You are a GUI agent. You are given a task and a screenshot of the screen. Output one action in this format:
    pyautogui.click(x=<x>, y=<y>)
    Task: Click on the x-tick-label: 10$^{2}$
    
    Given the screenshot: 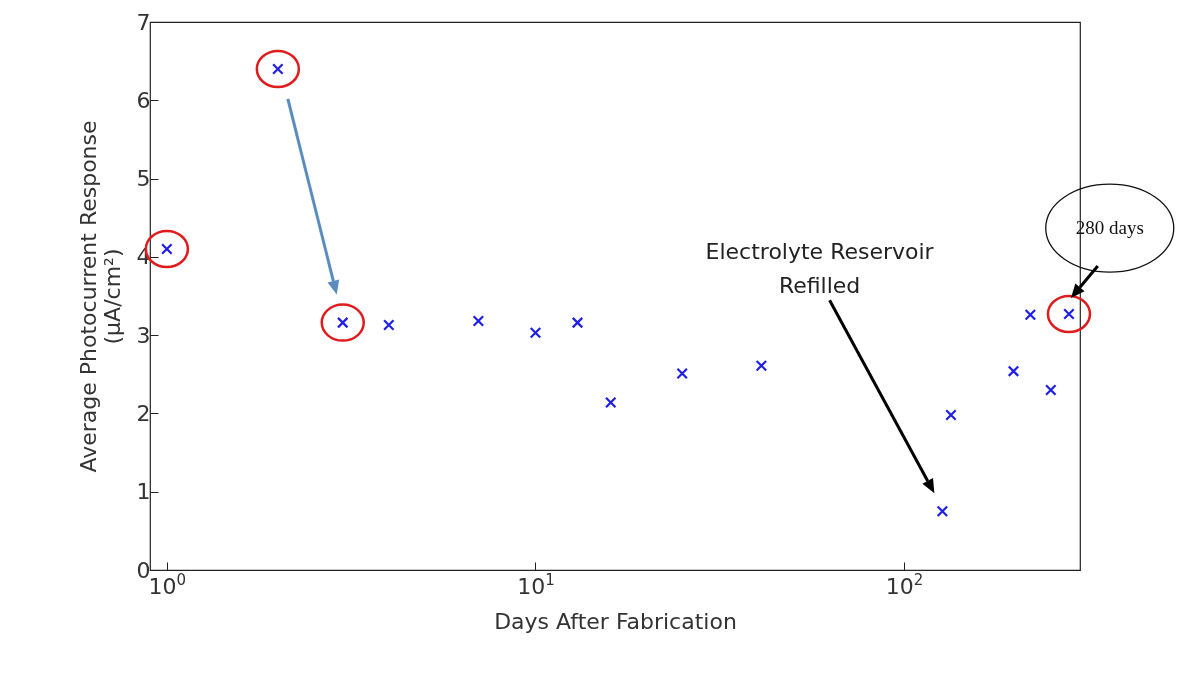 What is the action you would take?
    pyautogui.click(x=904, y=584)
    